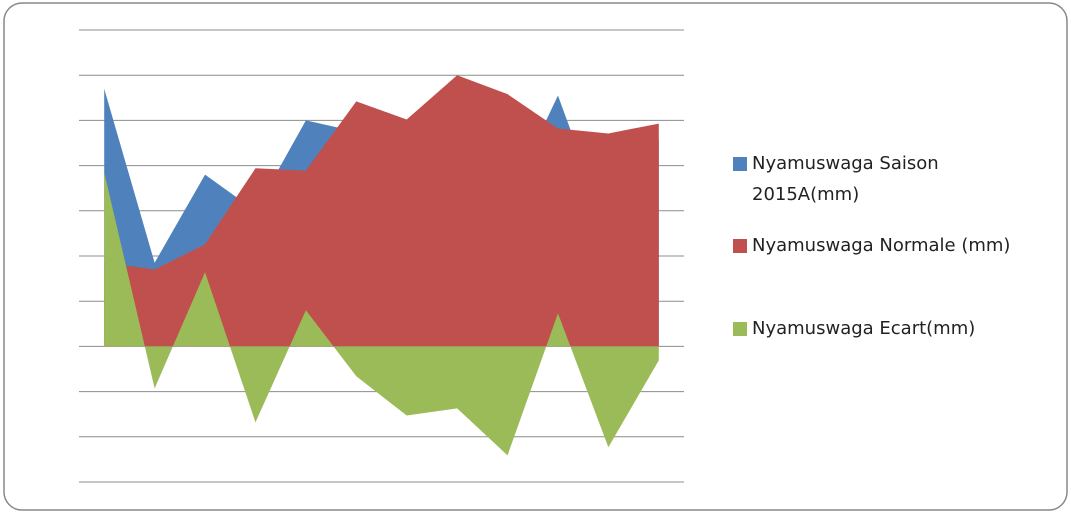 This screenshot has width=1071, height=513. I want to click on legend-label: Nyamuswaga Ecart(mm), so click(864, 328).